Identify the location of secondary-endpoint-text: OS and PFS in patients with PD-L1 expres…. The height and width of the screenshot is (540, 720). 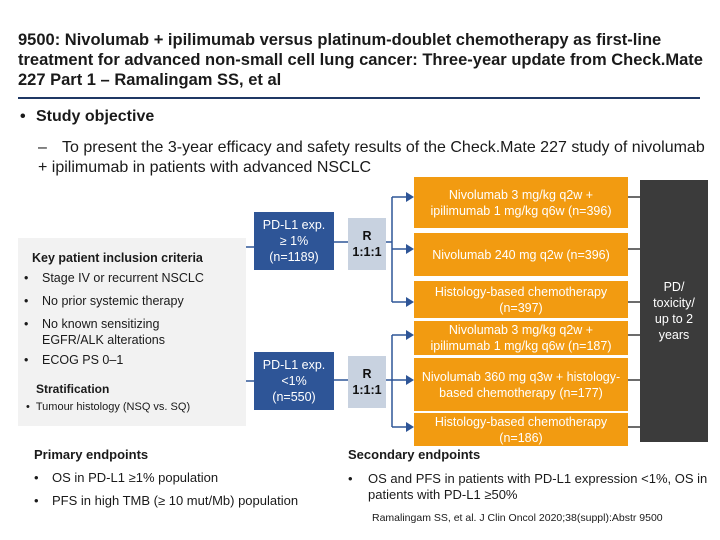
(538, 486).